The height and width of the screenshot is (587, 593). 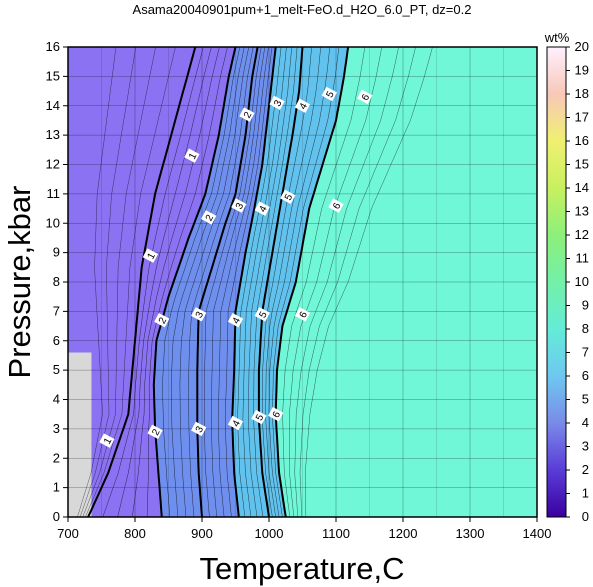 I want to click on colorbar-fill, so click(x=556, y=282).